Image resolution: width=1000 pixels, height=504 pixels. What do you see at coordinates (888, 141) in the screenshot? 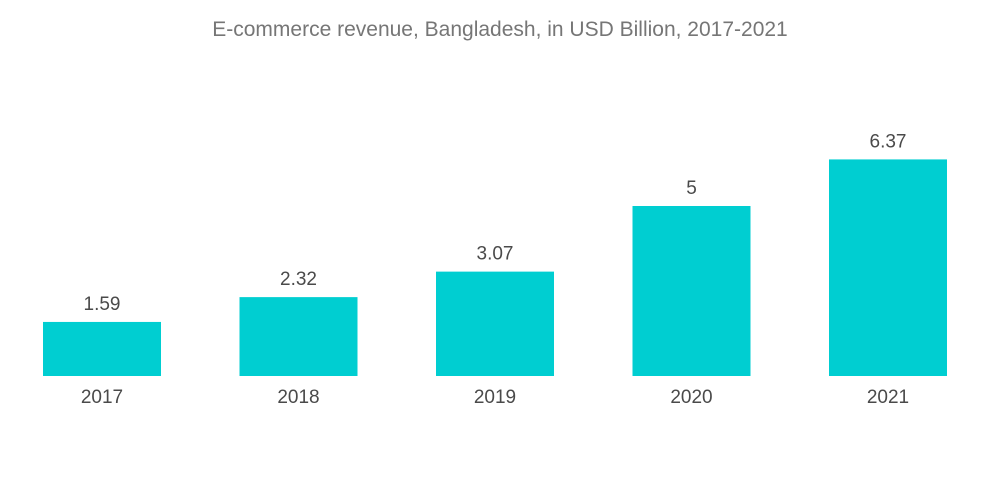
I see `value-label-2021: 6.37` at bounding box center [888, 141].